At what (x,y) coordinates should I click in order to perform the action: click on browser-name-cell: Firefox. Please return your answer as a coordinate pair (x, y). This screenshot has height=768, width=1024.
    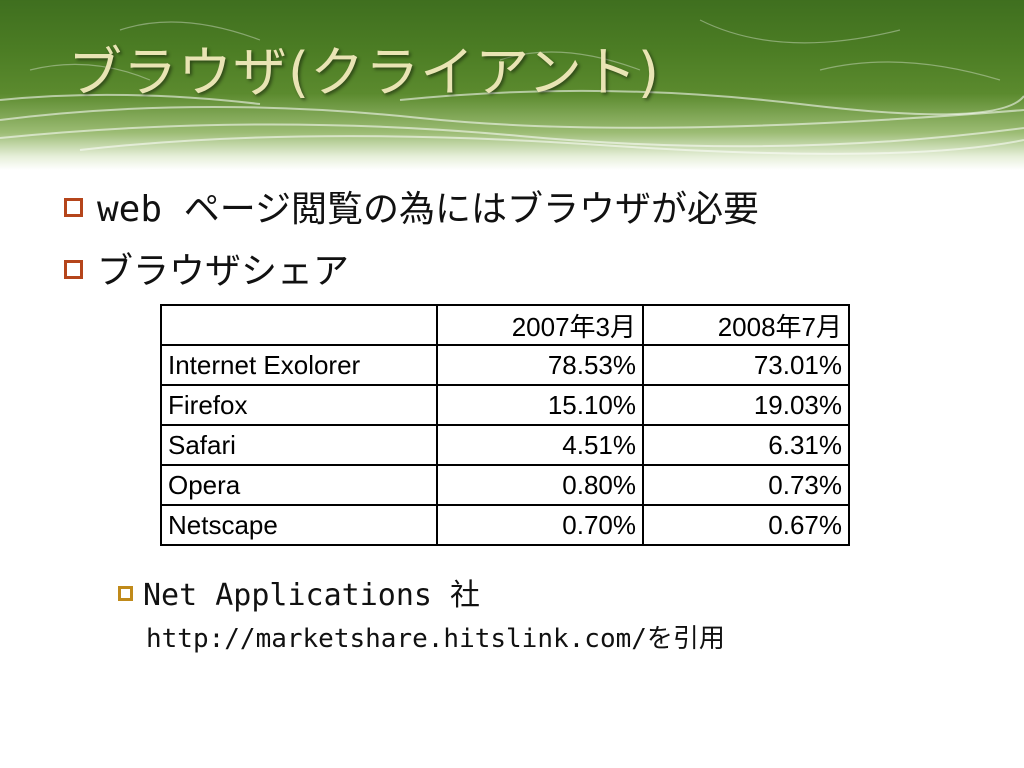
    Looking at the image, I should click on (299, 405).